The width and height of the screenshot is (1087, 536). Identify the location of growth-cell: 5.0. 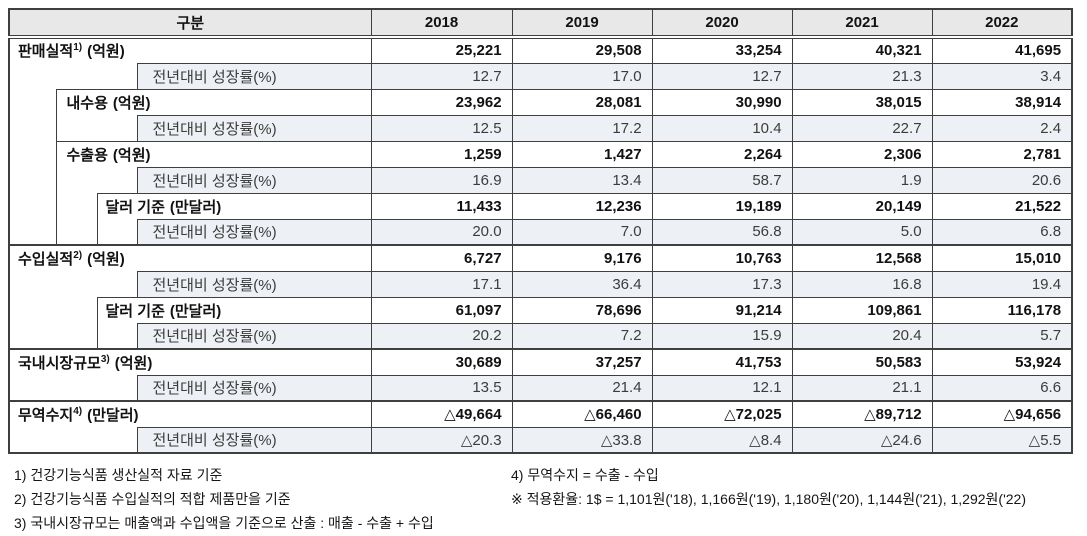
(862, 231).